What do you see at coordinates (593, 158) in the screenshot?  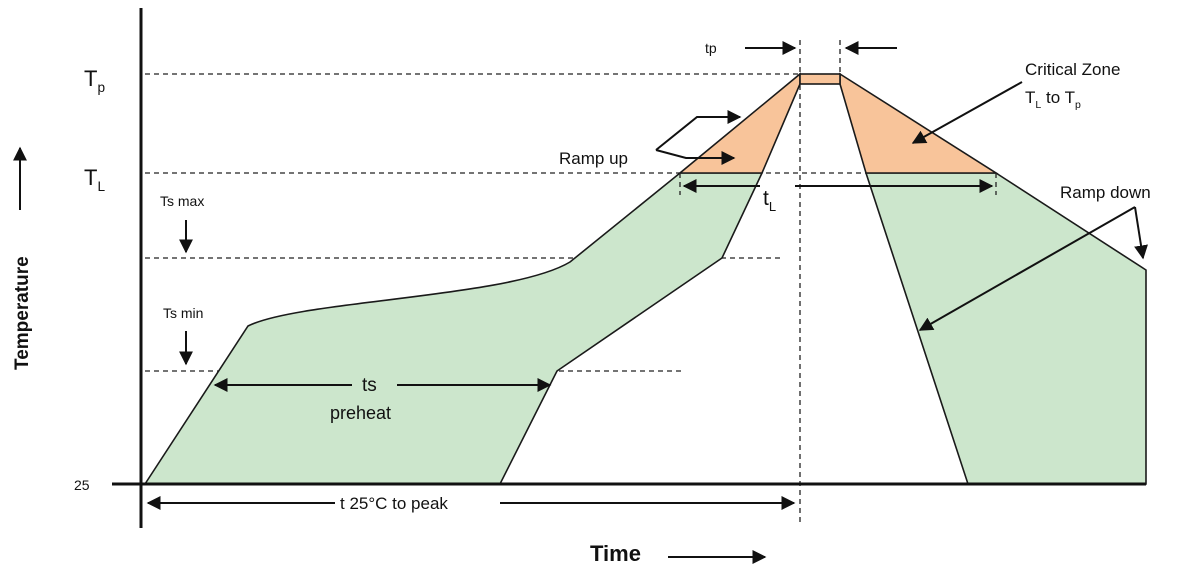 I see `ramp-up-label: Ramp up` at bounding box center [593, 158].